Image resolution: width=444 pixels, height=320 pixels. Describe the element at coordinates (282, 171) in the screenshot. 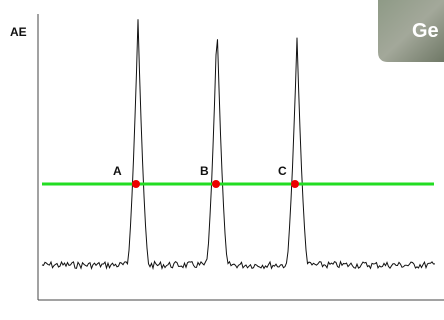

I see `point-label: C` at that location.